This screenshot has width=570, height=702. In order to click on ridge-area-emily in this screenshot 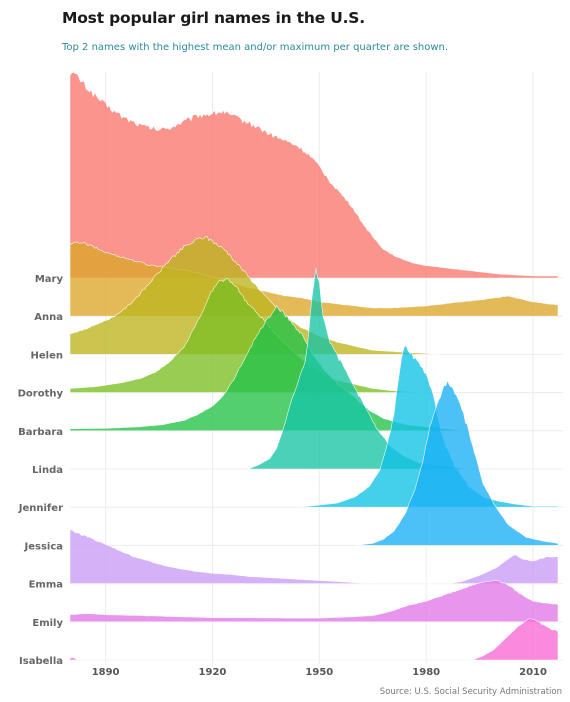, I will do `click(314, 601)`.